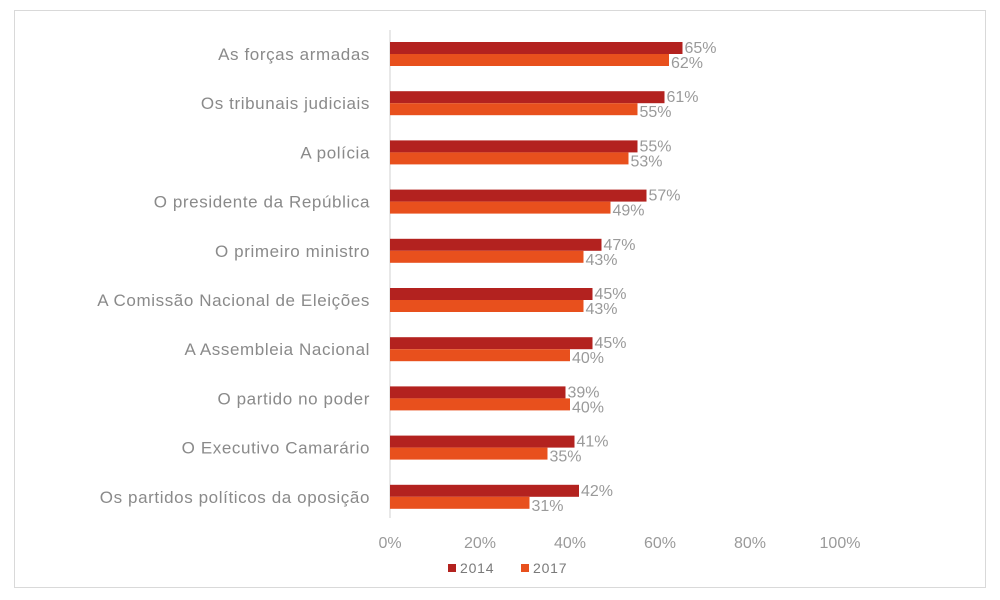 The width and height of the screenshot is (1000, 600). I want to click on data-label-2014: 42%, so click(597, 491).